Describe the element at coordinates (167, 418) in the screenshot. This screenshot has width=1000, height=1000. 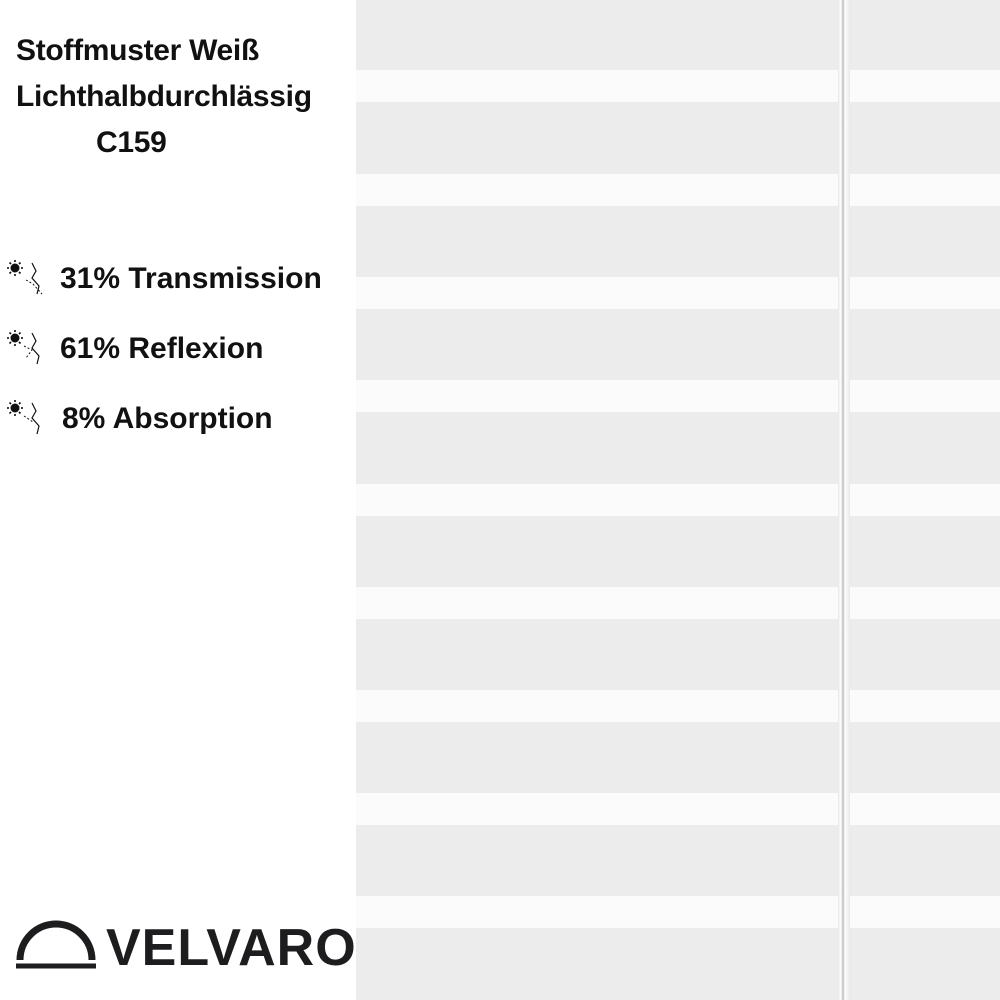
I see `stat-absorption-label: 8% Absorption` at that location.